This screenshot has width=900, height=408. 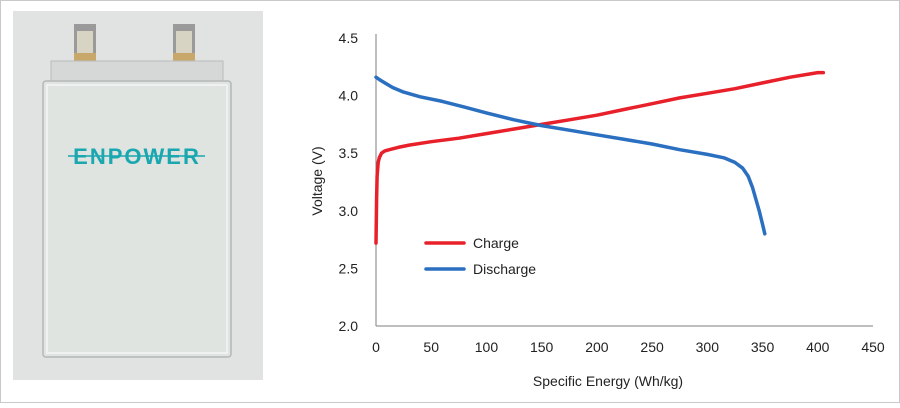 I want to click on x-tick-label: 200, so click(x=597, y=347).